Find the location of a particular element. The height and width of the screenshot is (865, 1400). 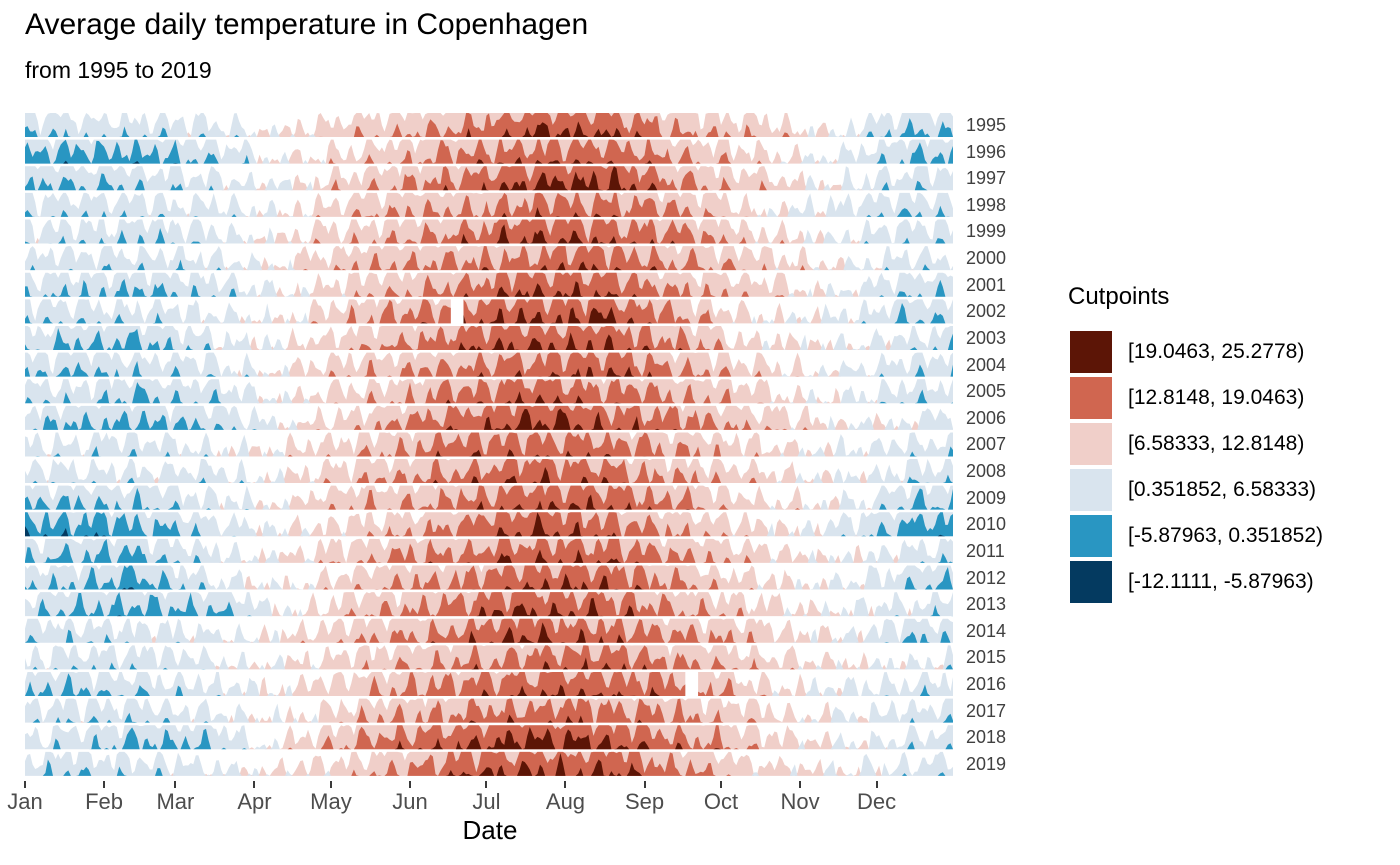

horizon-row-2003 is located at coordinates (489, 337).